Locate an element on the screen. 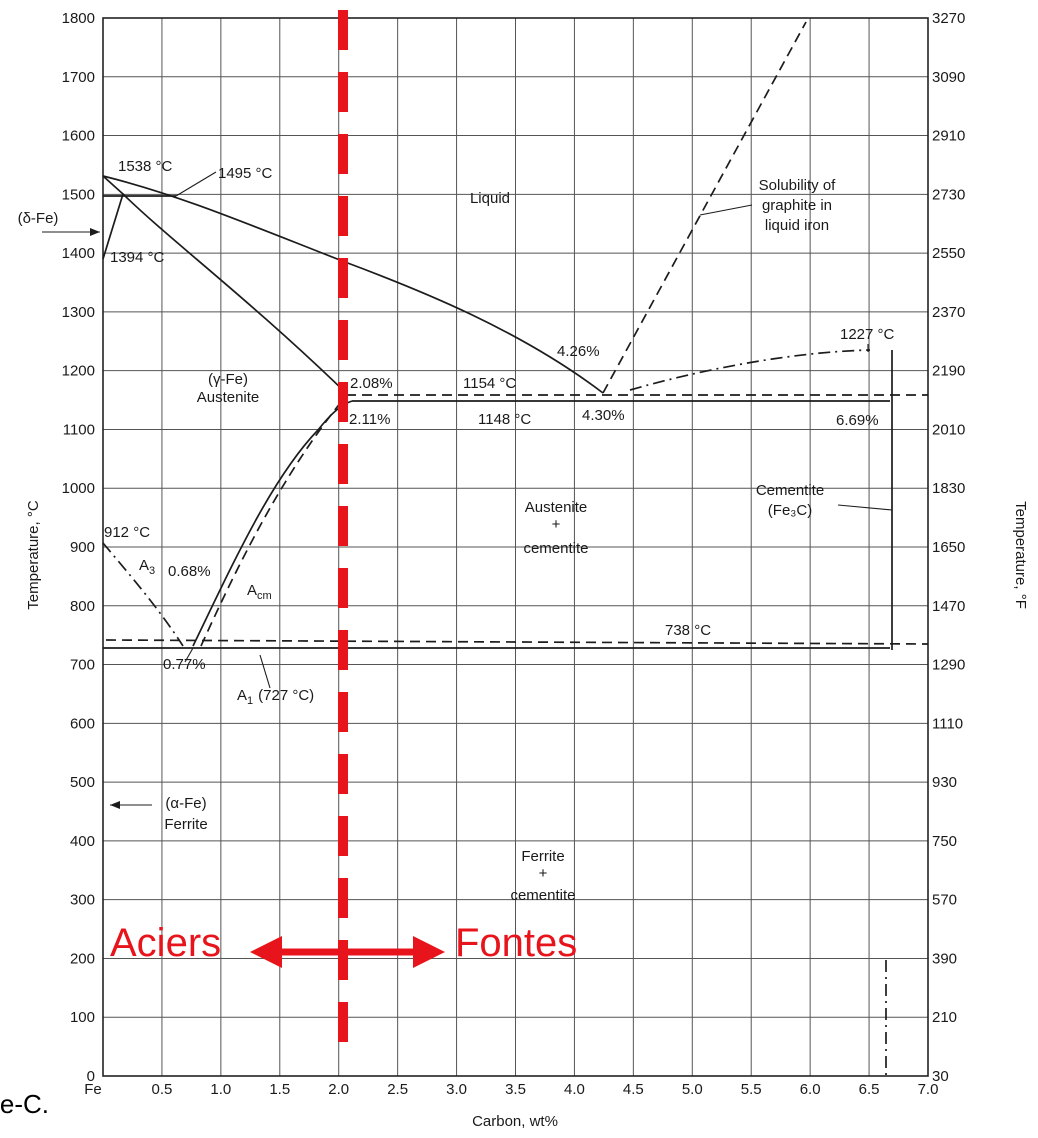 The image size is (1038, 1138). region-liquid: Liquid is located at coordinates (490, 198).